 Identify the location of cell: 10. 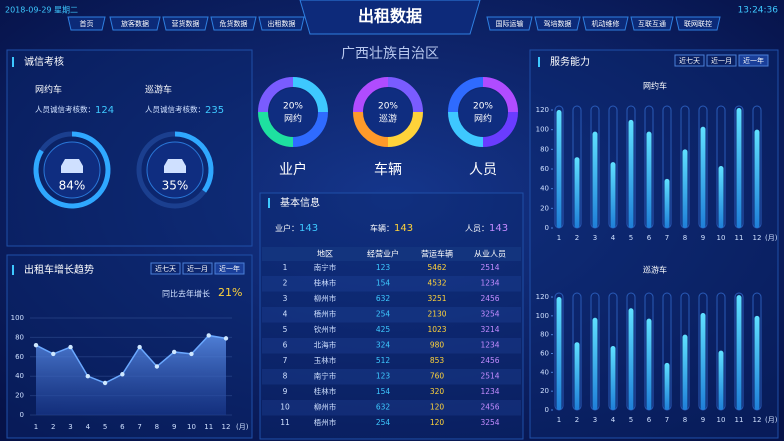
(285, 407).